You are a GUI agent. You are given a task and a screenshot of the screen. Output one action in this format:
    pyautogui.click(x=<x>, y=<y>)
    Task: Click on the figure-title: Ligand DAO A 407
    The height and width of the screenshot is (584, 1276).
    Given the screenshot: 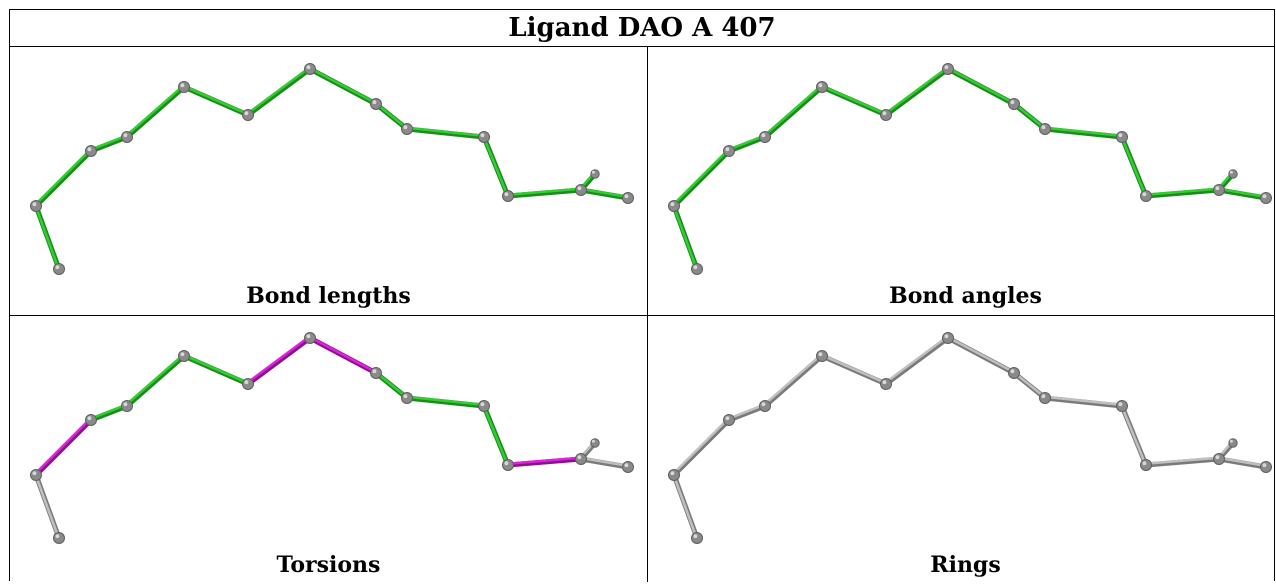 What is the action you would take?
    pyautogui.click(x=642, y=28)
    